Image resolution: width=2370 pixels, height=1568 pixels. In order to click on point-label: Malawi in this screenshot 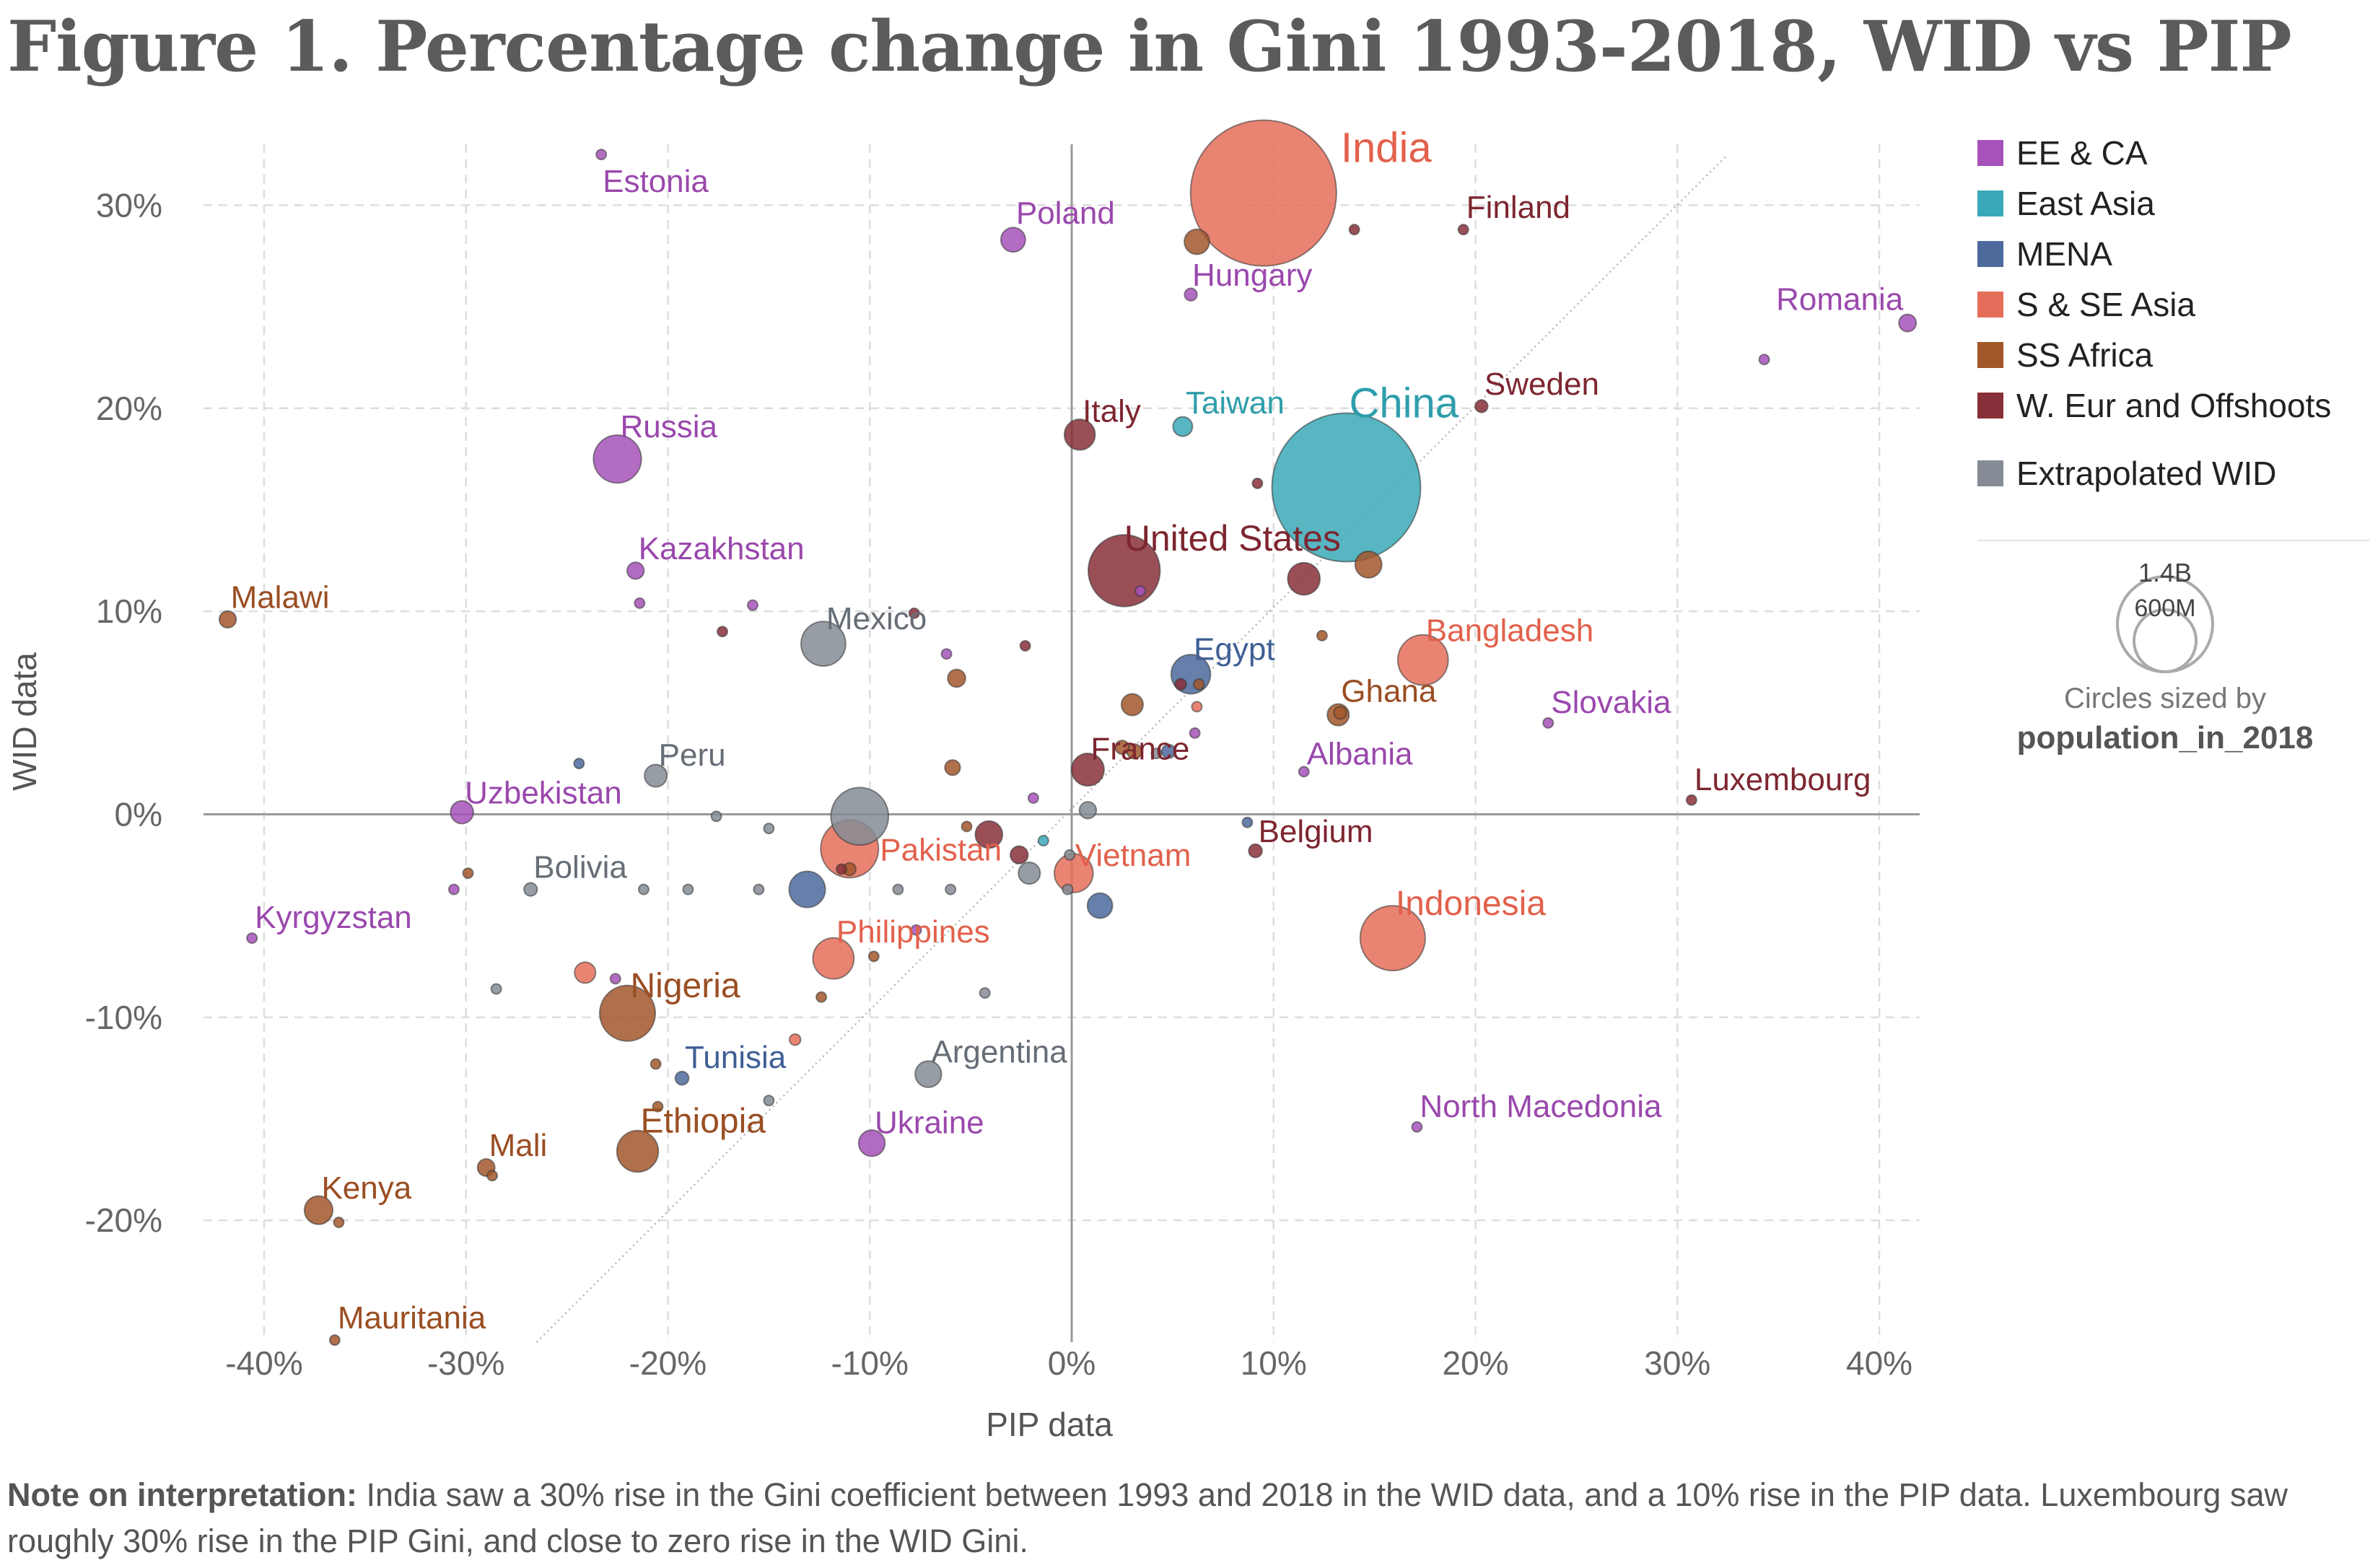, I will do `click(280, 597)`.